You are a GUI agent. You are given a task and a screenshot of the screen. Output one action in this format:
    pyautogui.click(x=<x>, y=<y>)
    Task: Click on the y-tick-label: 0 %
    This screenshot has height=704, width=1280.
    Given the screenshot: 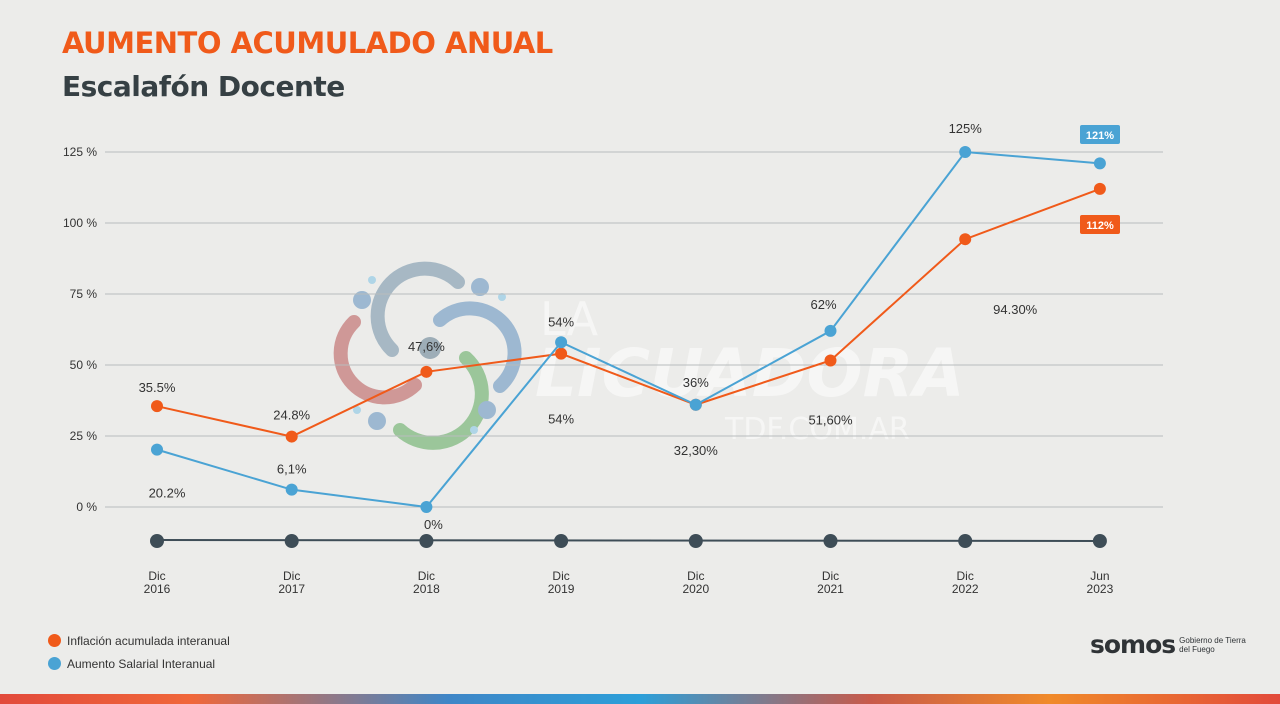 What is the action you would take?
    pyautogui.click(x=86, y=507)
    